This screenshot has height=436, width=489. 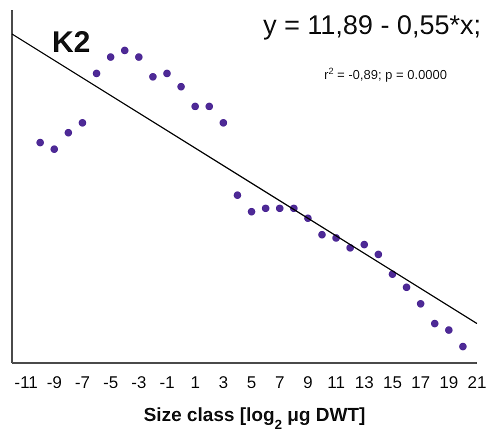 What do you see at coordinates (138, 382) in the screenshot?
I see `x-tick-label: -3` at bounding box center [138, 382].